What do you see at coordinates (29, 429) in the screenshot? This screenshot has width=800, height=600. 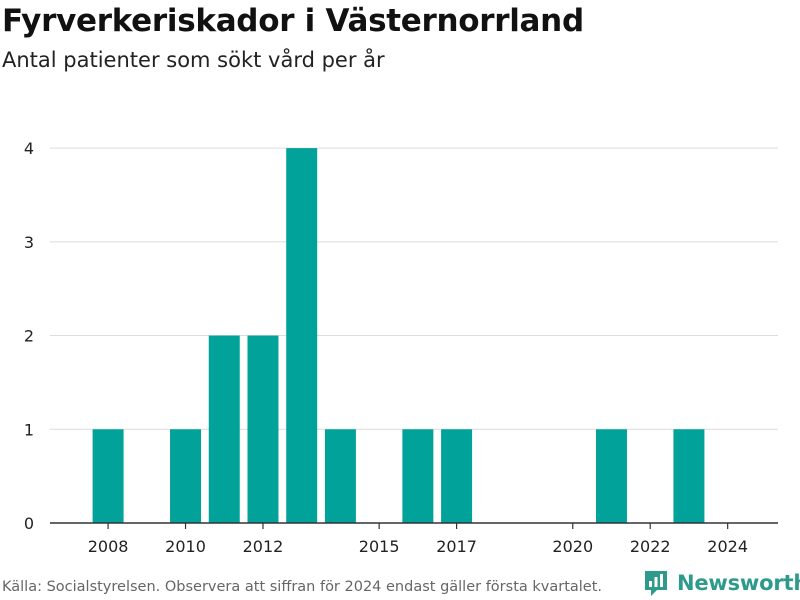 I see `y-tick-label: 1` at bounding box center [29, 429].